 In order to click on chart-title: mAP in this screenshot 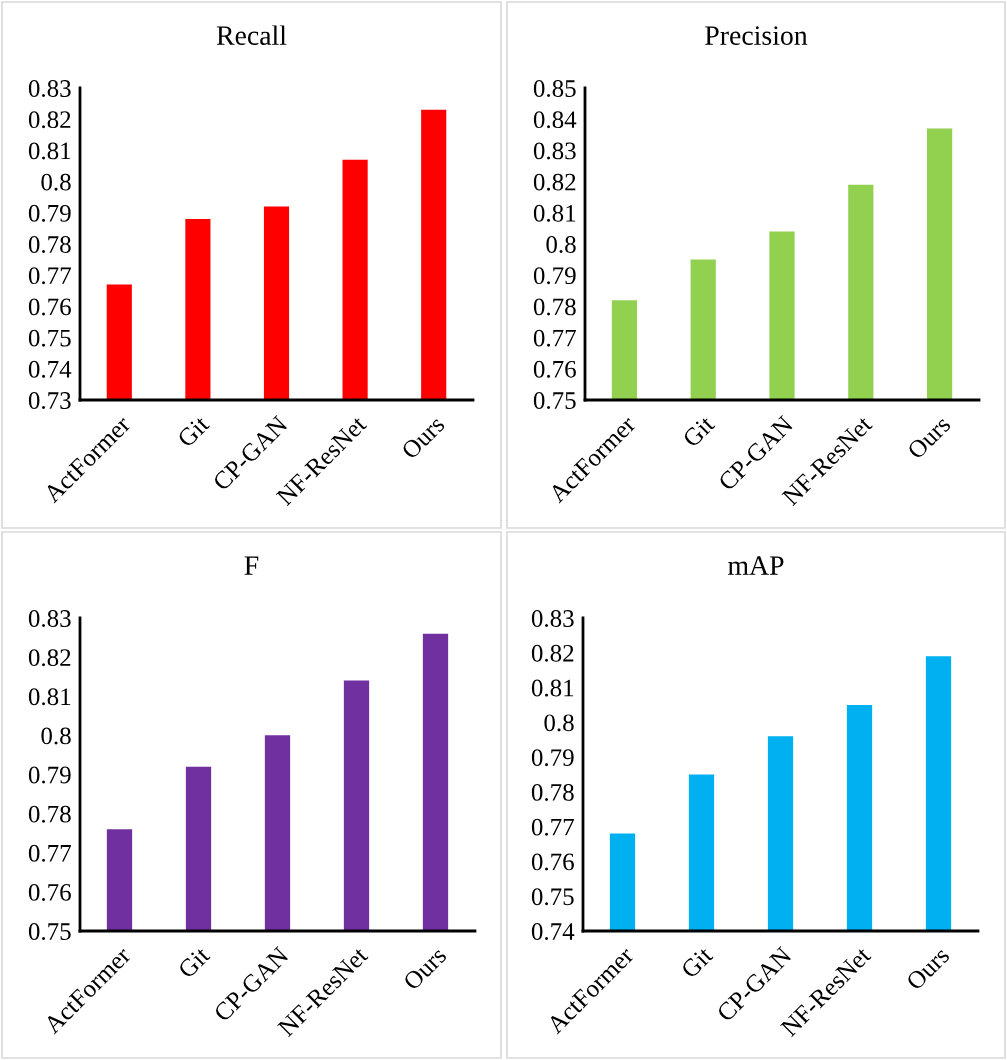, I will do `click(756, 565)`.